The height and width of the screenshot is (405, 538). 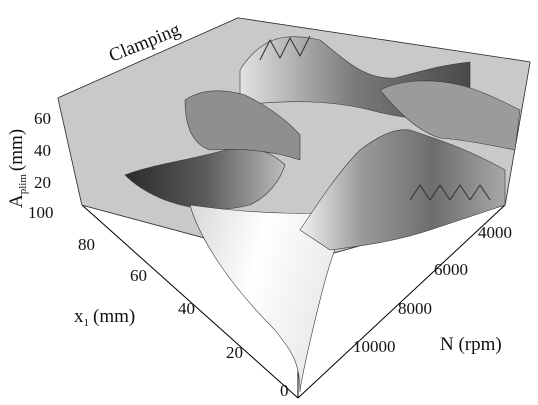 I want to click on surface-serrations, so click(x=450, y=192).